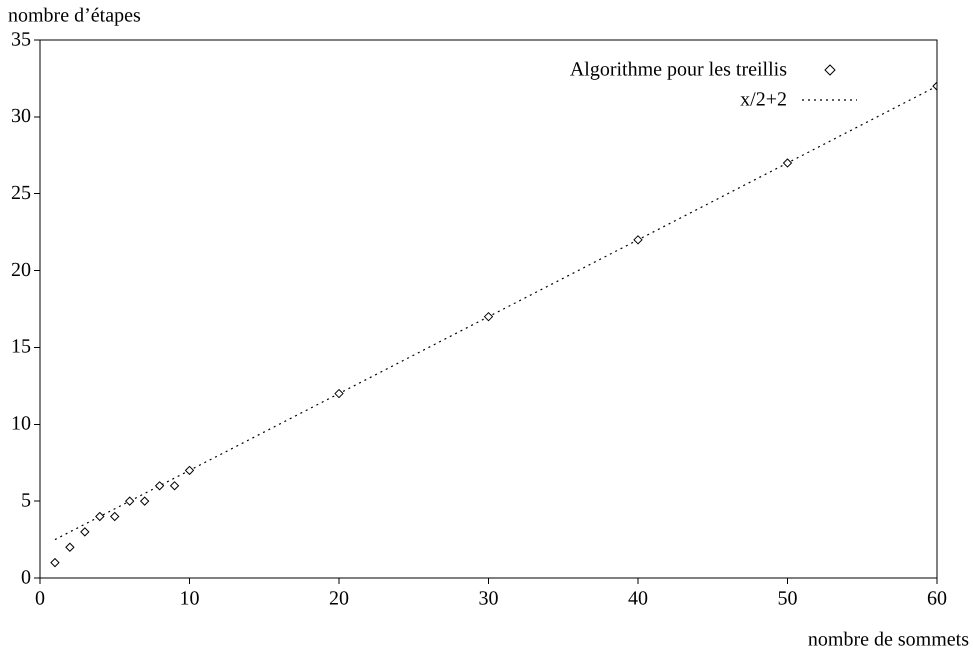  Describe the element at coordinates (488, 598) in the screenshot. I see `x-tick-label: 30` at that location.